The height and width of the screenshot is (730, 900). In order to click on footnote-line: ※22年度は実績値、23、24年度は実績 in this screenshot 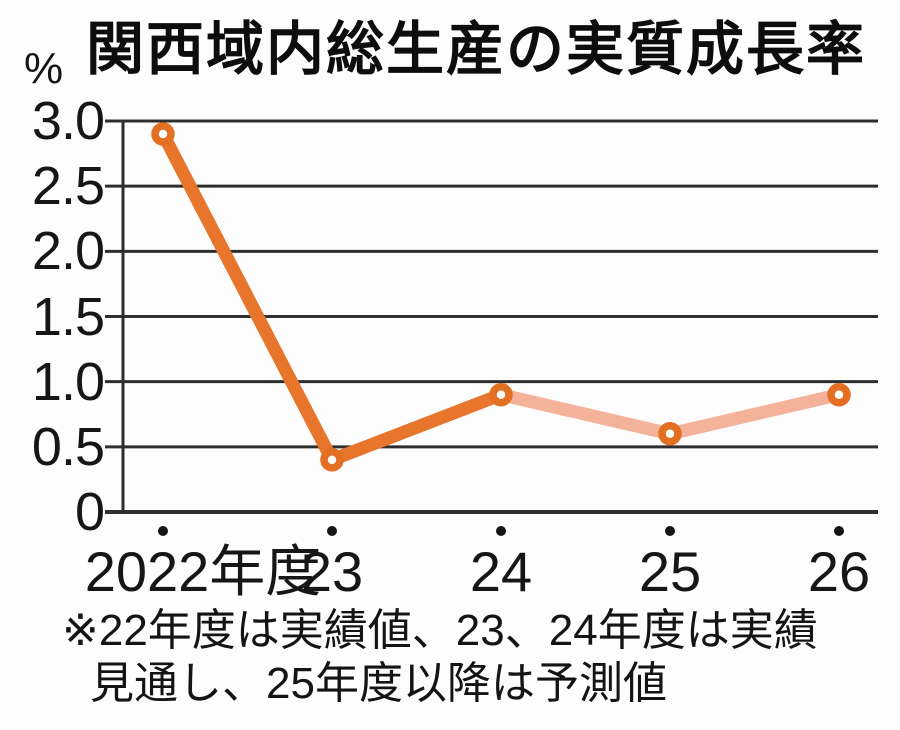, I will do `click(440, 630)`.